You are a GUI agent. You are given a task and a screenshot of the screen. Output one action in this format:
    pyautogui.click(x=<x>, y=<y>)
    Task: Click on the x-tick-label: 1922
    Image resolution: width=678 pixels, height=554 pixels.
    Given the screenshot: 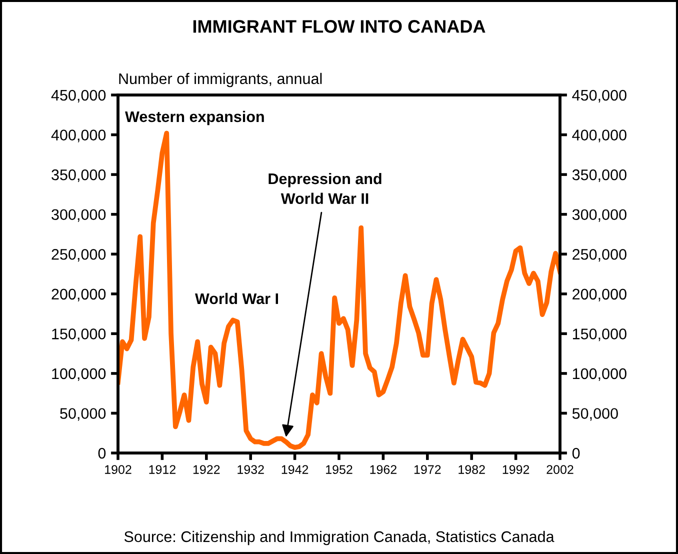 What is the action you would take?
    pyautogui.click(x=206, y=469)
    